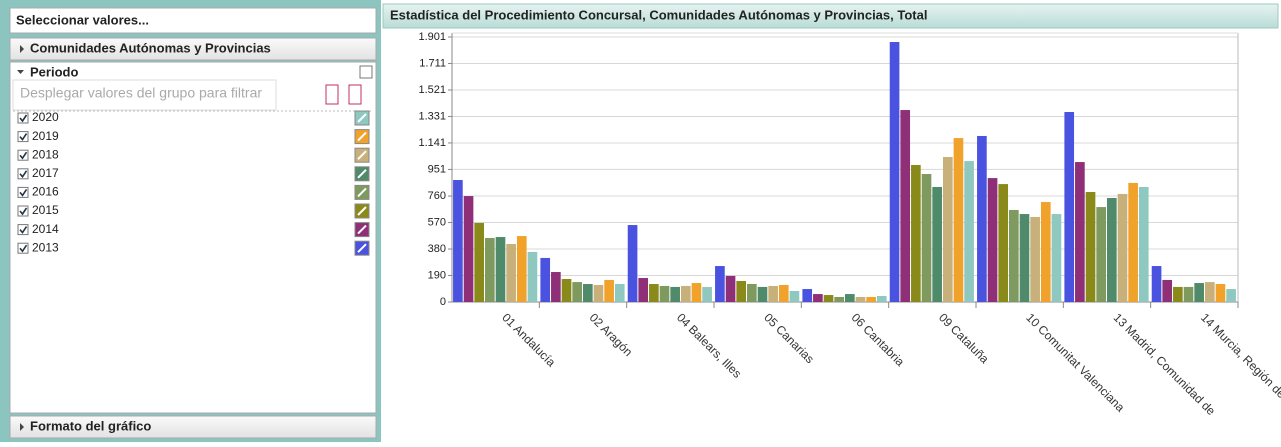 This screenshot has height=447, width=1281. Describe the element at coordinates (45, 173) in the screenshot. I see `series-name: 2017` at that location.